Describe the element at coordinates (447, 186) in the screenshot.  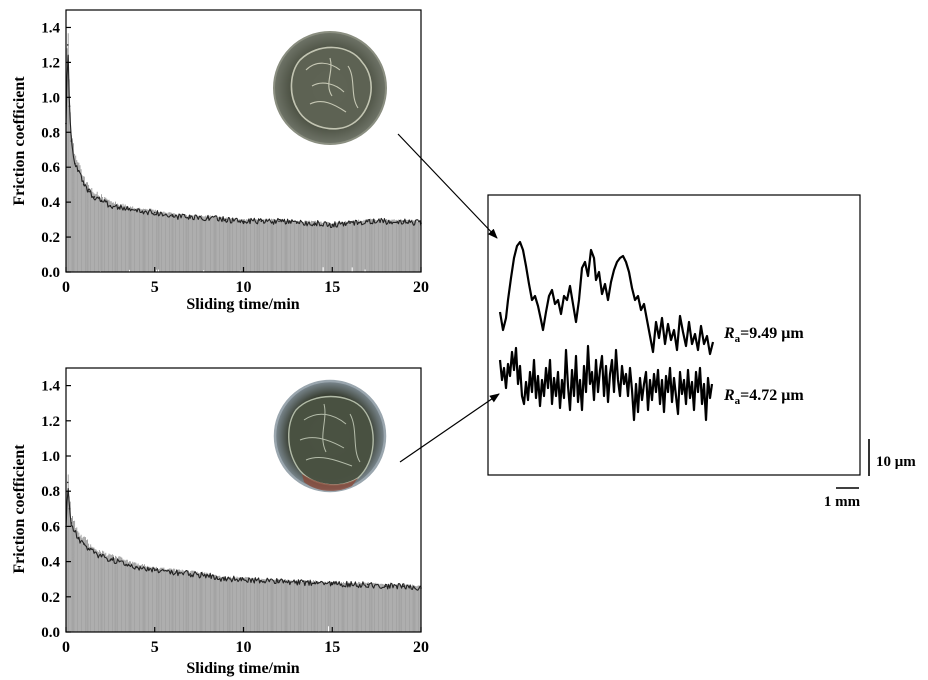
I see `arrow-top` at that location.